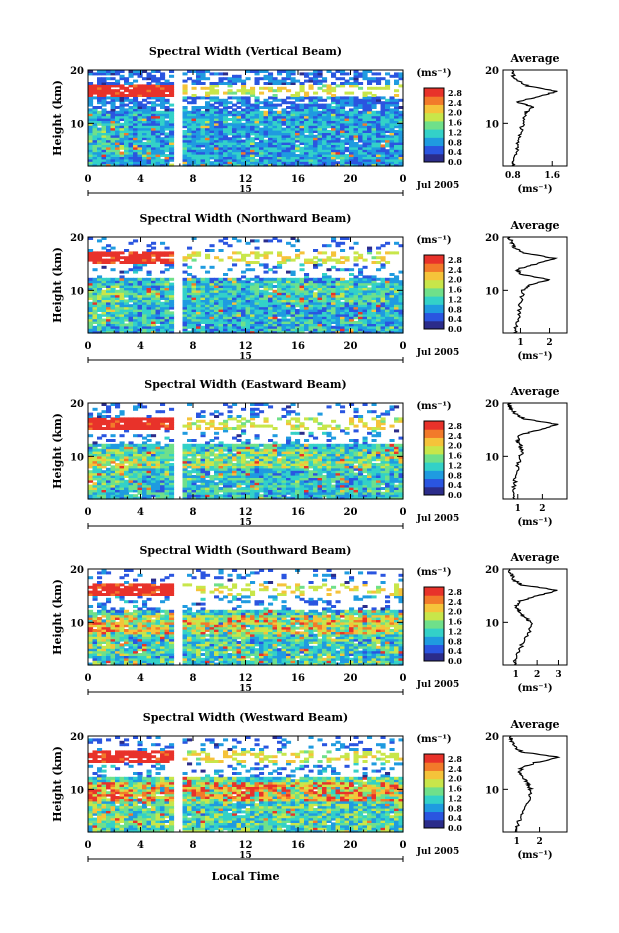  Describe the element at coordinates (245, 51) in the screenshot. I see `panel-title: Spectral Width (Vertical Beam)` at that location.